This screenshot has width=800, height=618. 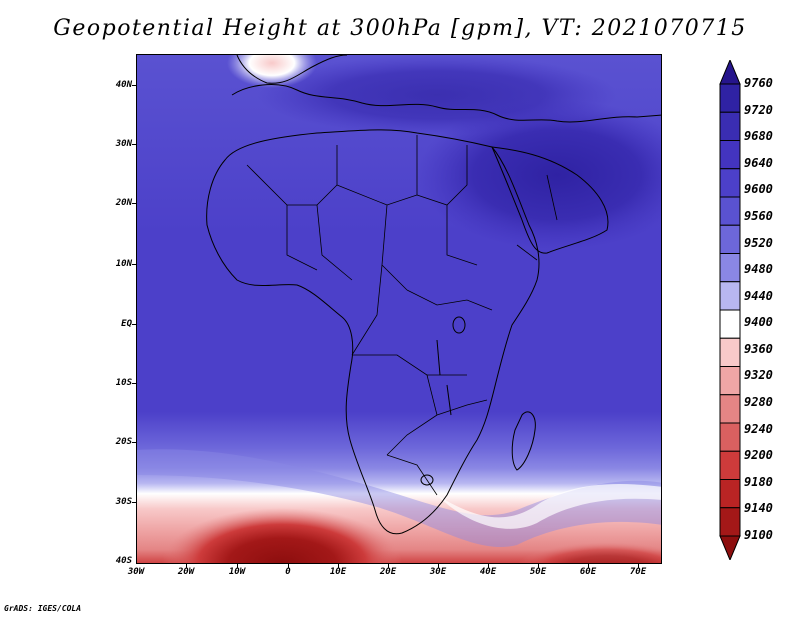 What do you see at coordinates (338, 572) in the screenshot?
I see `lon-label-10e: 10E` at bounding box center [338, 572].